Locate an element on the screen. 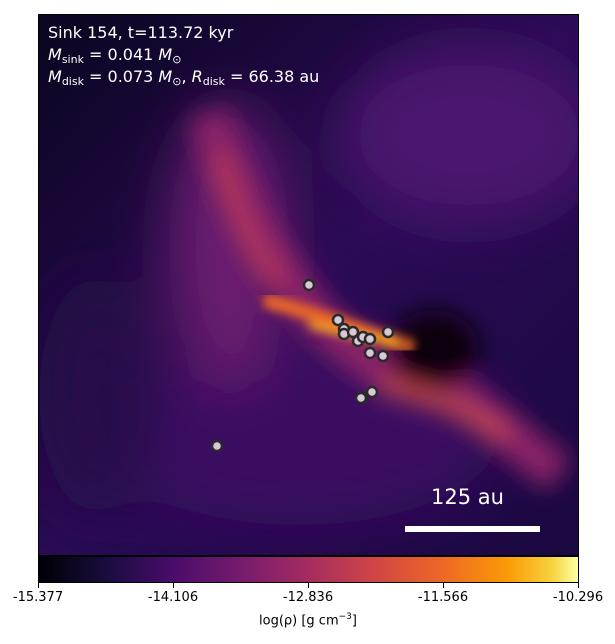 This screenshot has width=615, height=644. colorbar-tick-label: -10.296 is located at coordinates (578, 597).